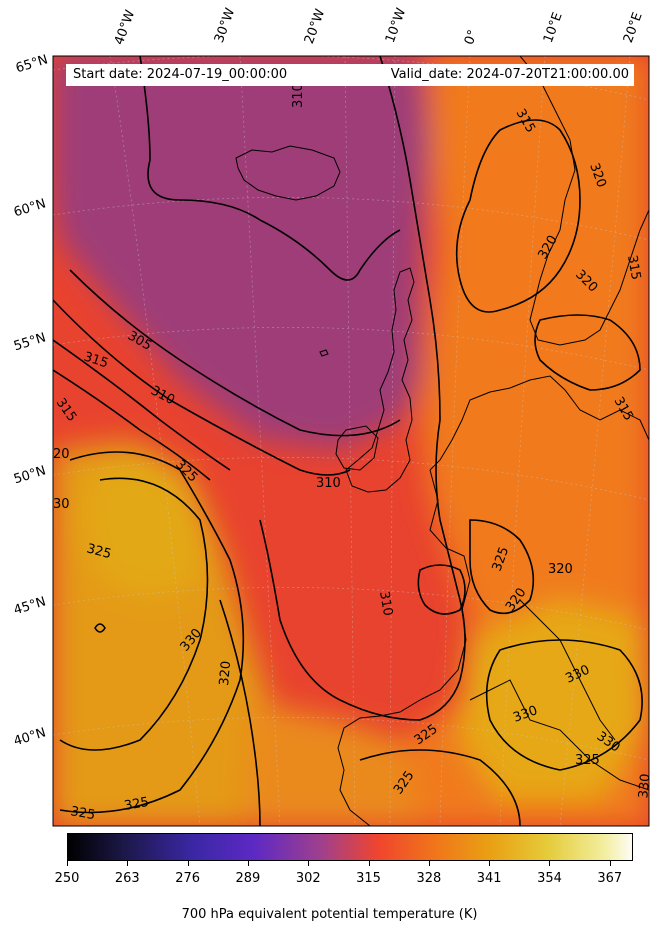  What do you see at coordinates (240, 712) in the screenshot?
I see `contour-320-south` at bounding box center [240, 712].